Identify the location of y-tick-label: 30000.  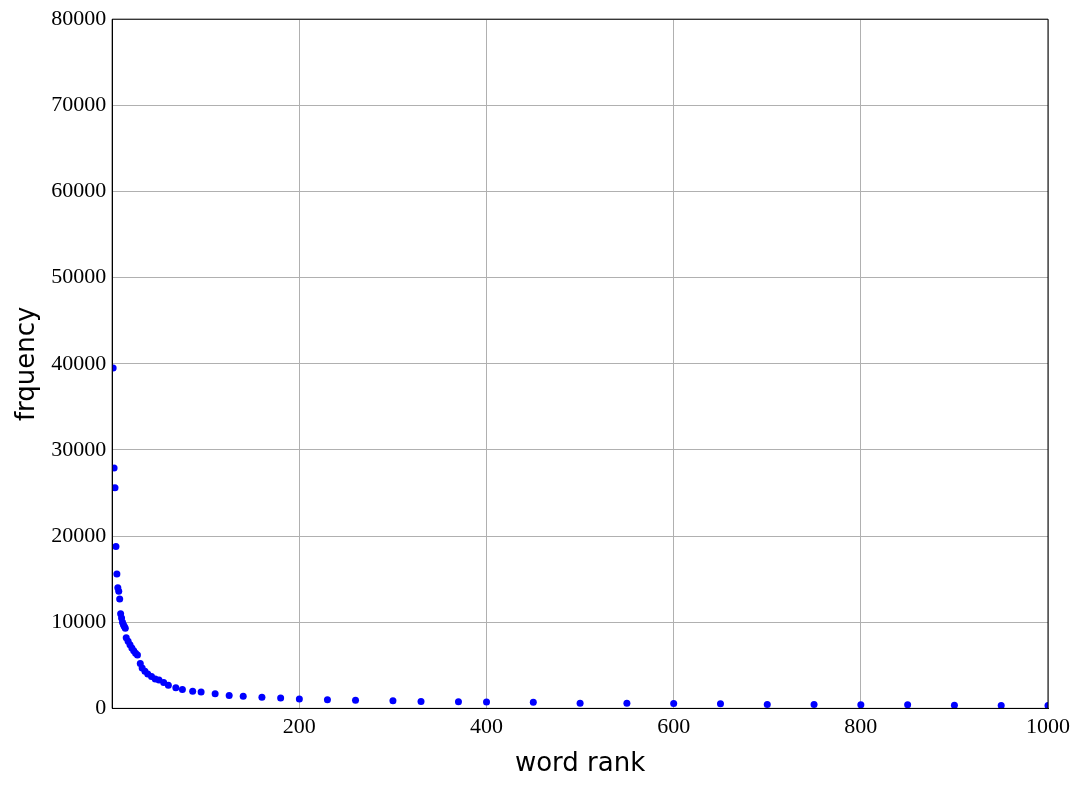
(79, 448).